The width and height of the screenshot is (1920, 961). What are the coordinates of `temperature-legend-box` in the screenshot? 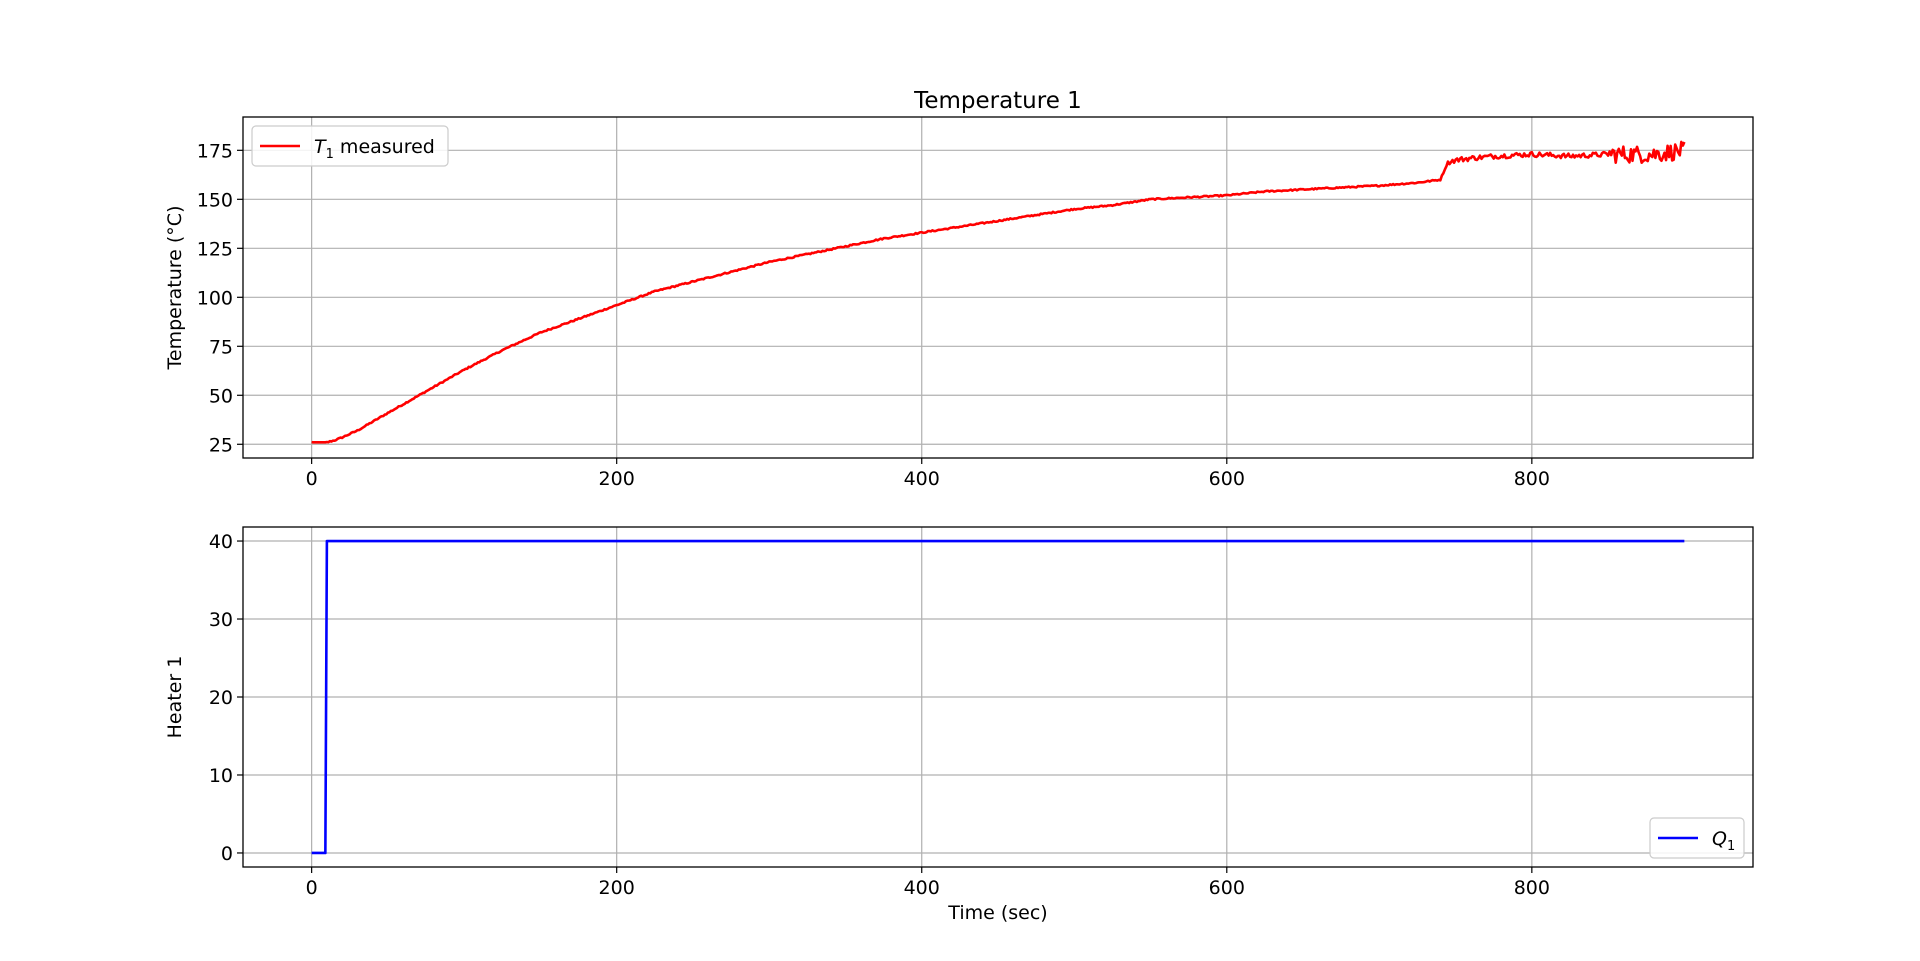 It's located at (350, 146).